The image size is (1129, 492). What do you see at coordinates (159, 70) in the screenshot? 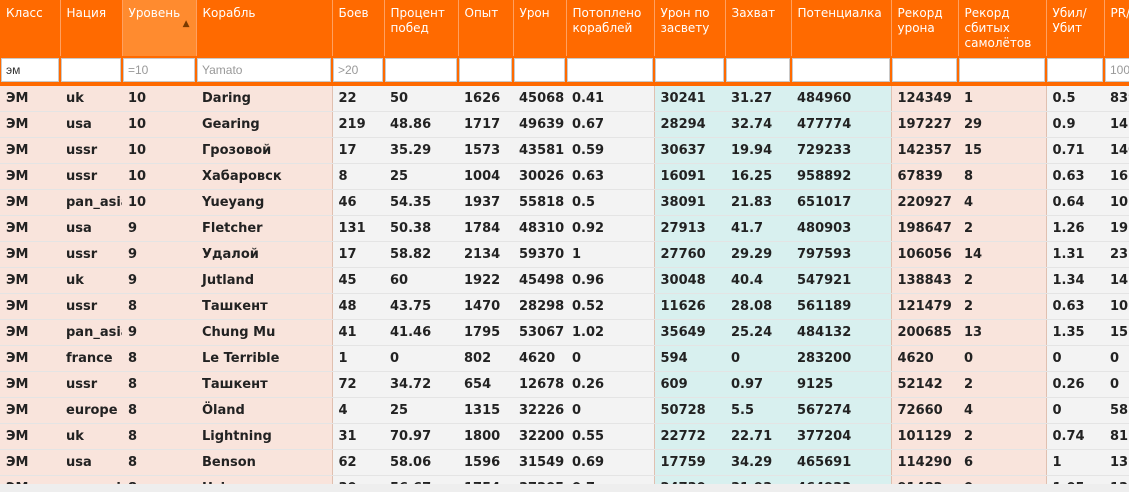
I see `filter-tier-input` at bounding box center [159, 70].